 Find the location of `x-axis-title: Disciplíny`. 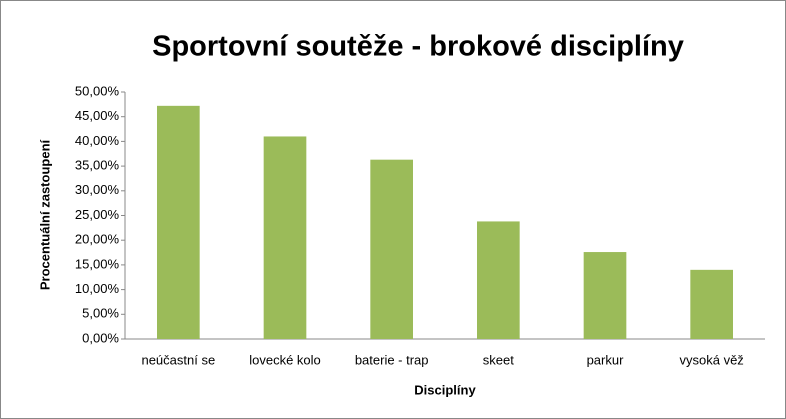

x-axis-title: Disciplíny is located at coordinates (445, 389).